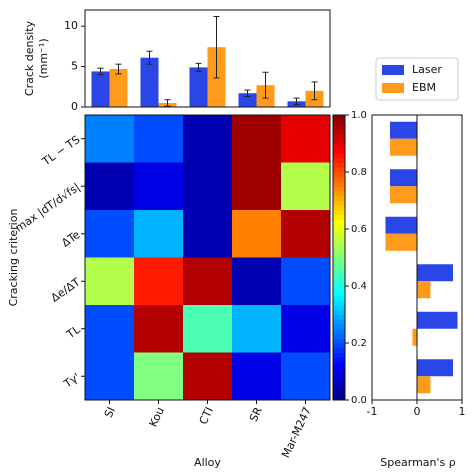  What do you see at coordinates (60, 151) in the screenshot?
I see `row-label: TL − TS` at bounding box center [60, 151].